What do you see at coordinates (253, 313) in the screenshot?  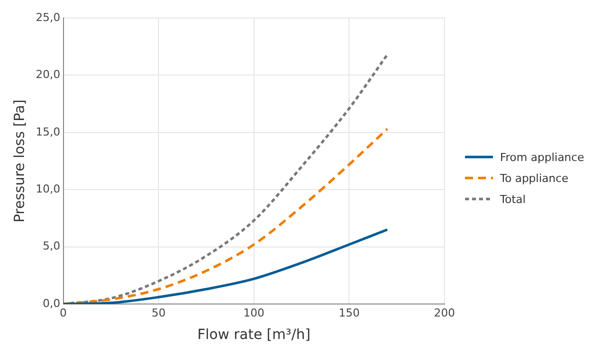 I see `x-tick-label: 100` at bounding box center [253, 313].